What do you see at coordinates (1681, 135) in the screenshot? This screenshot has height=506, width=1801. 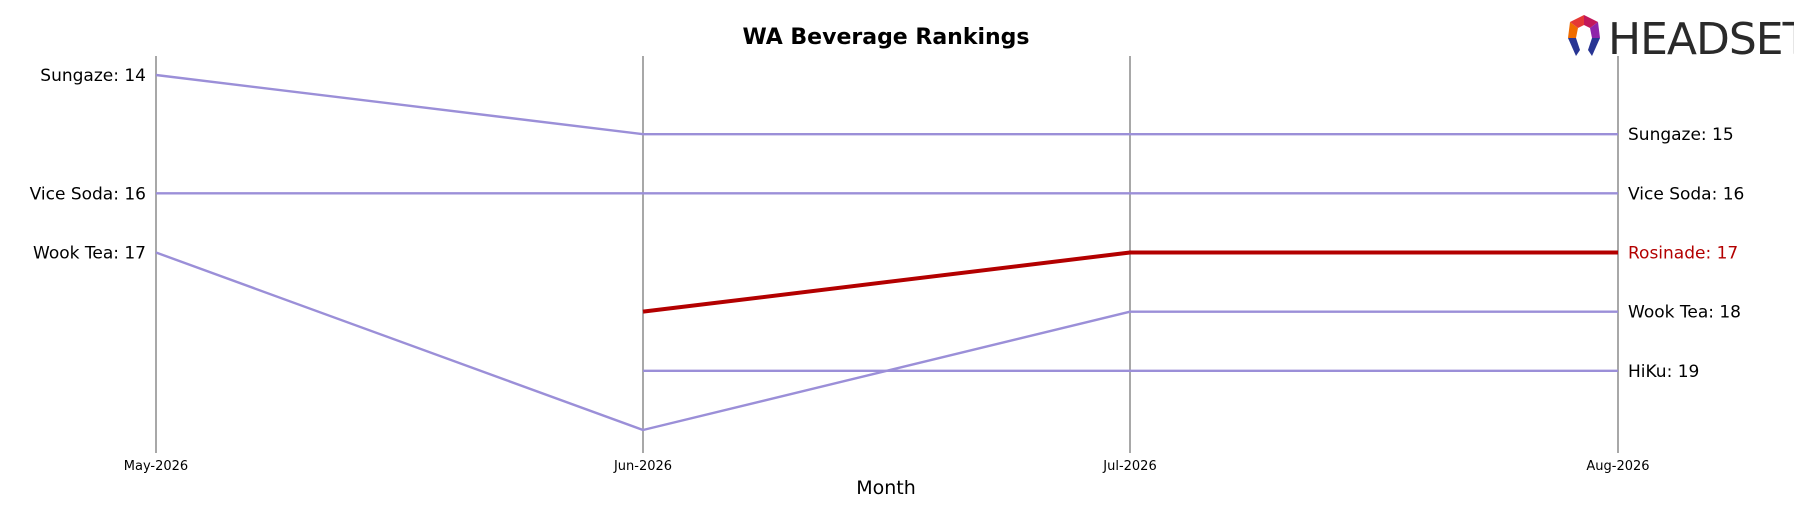 I see `right-series-label: Sungaze: 15` at bounding box center [1681, 135].